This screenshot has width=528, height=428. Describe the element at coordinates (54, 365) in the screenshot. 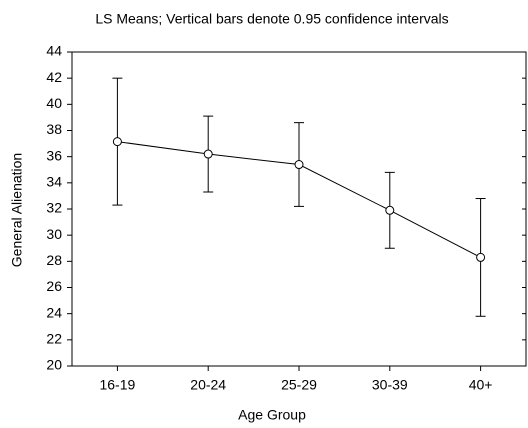

I see `y-tick-label: 20` at that location.